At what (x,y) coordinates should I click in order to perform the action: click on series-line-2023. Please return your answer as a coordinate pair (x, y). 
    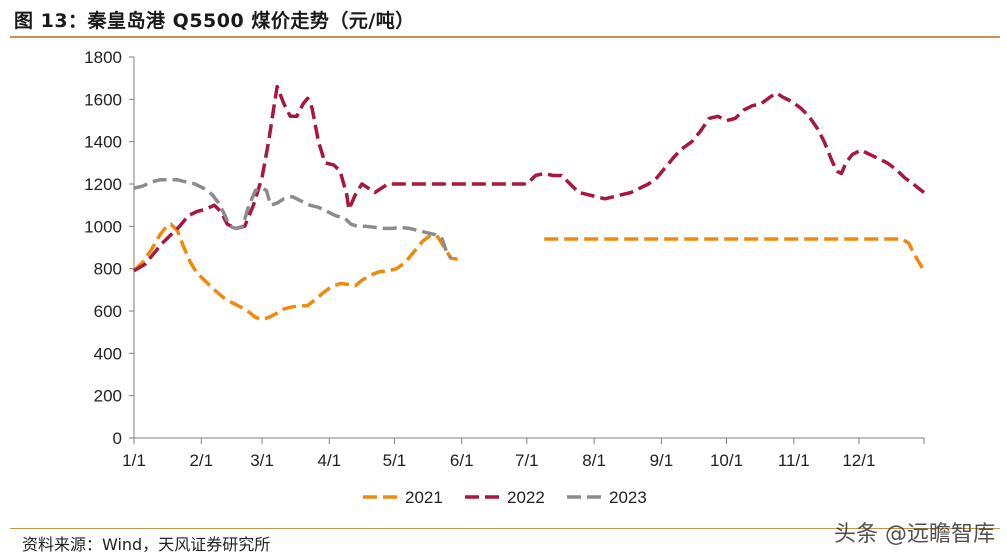
    Looking at the image, I should click on (293, 219).